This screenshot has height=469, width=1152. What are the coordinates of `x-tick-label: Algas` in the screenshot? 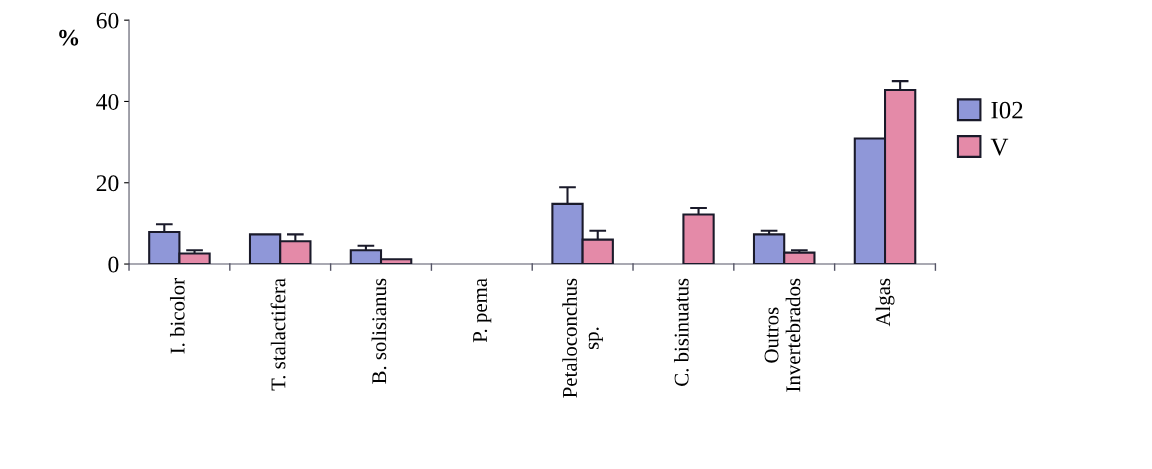 It's located at (885, 302).